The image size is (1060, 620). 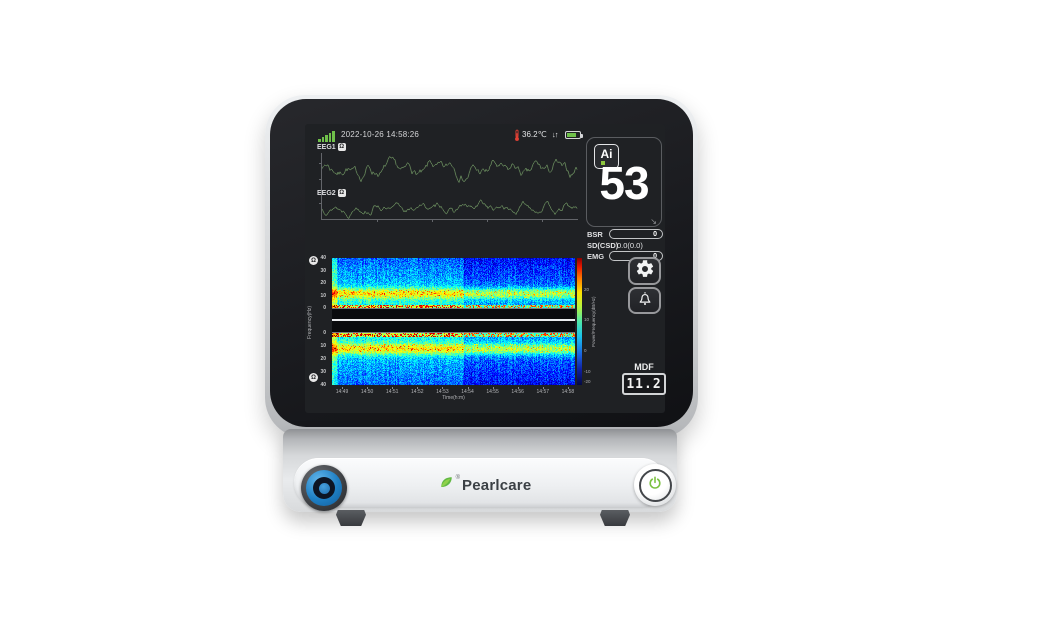 What do you see at coordinates (417, 392) in the screenshot?
I see `time-tick-label: 14:52` at bounding box center [417, 392].